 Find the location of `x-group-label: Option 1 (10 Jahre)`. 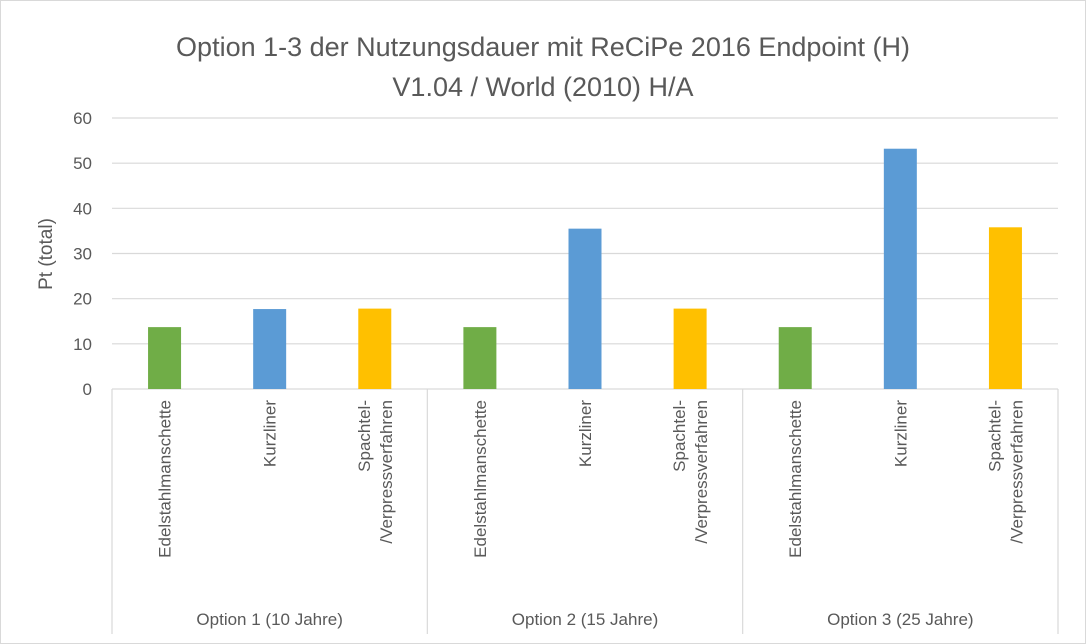

x-group-label: Option 1 (10 Jahre) is located at coordinates (269, 619).